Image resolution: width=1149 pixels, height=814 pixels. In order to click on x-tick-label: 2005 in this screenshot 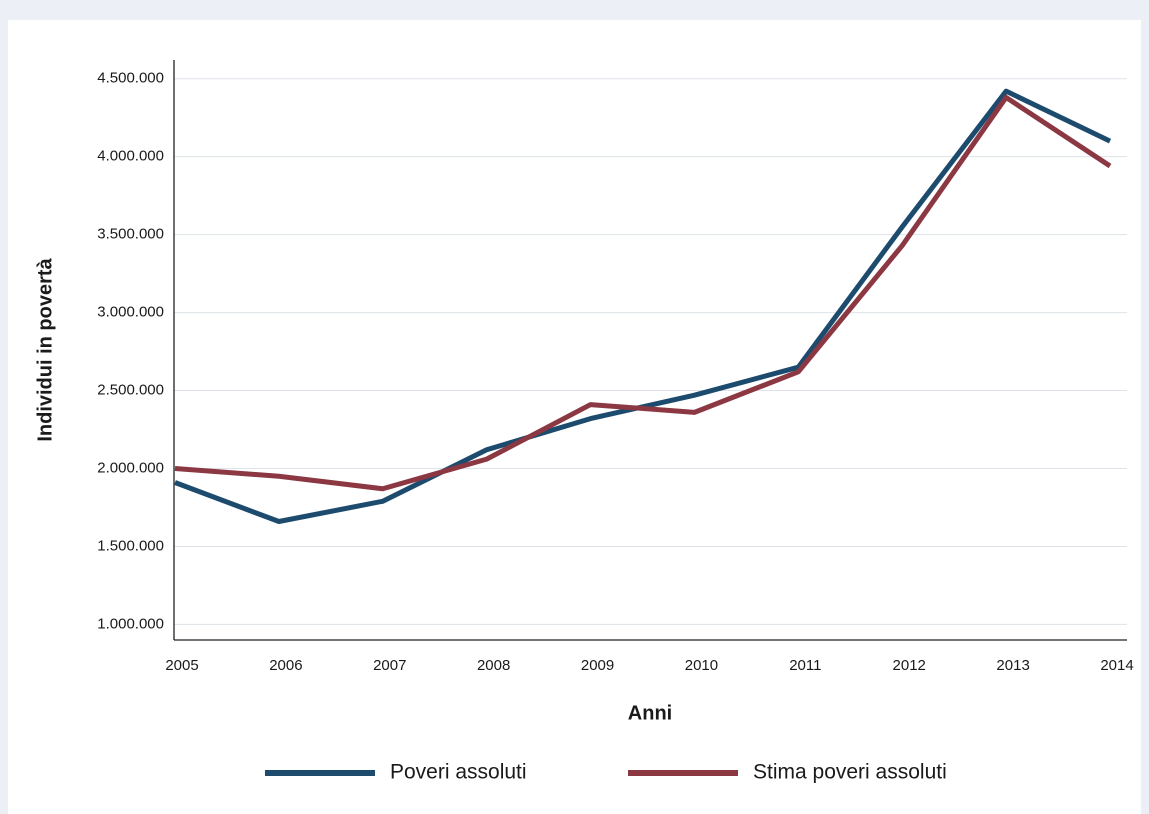, I will do `click(181, 665)`.